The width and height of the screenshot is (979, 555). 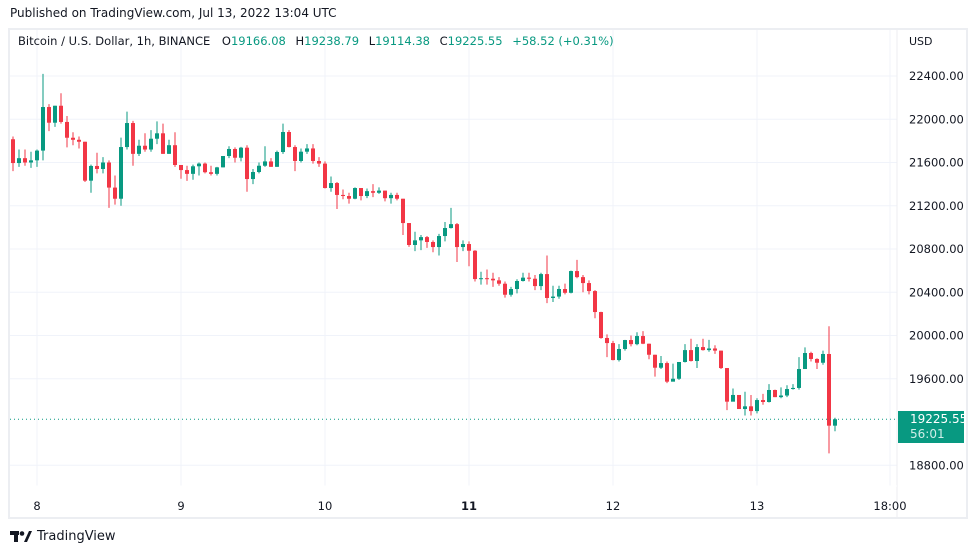 What do you see at coordinates (114, 41) in the screenshot?
I see `symbol-title: Bitcoin / U.S. Dollar, 1h, BINANCE` at bounding box center [114, 41].